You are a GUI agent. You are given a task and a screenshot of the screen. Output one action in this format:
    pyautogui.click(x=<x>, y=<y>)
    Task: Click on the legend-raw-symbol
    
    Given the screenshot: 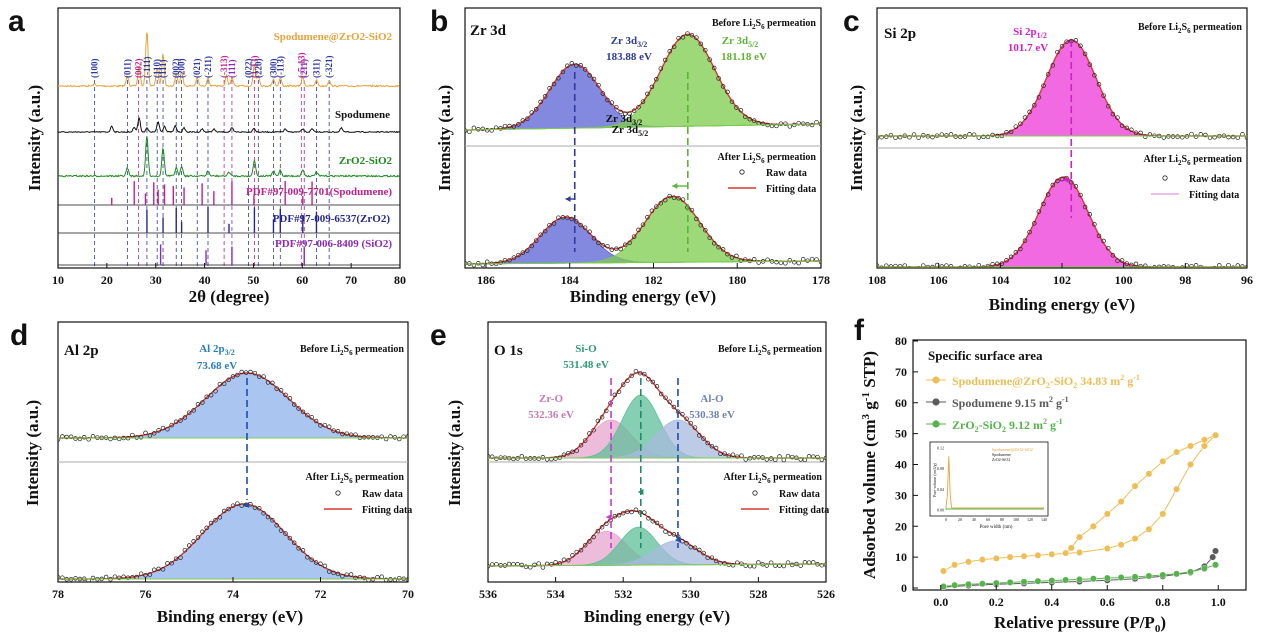 What is the action you would take?
    pyautogui.click(x=338, y=493)
    